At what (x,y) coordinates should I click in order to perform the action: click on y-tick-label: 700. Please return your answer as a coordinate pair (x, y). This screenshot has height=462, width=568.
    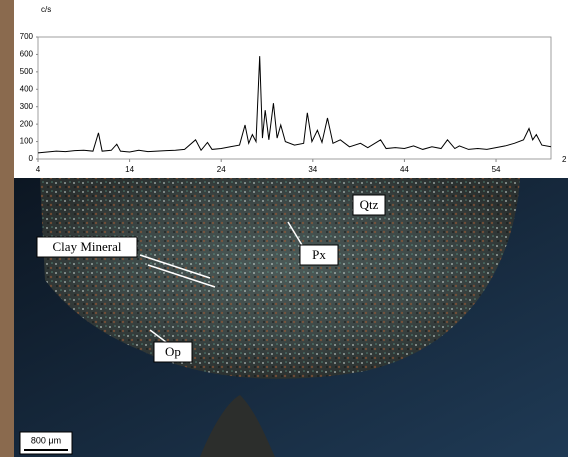
    Looking at the image, I should click on (27, 36).